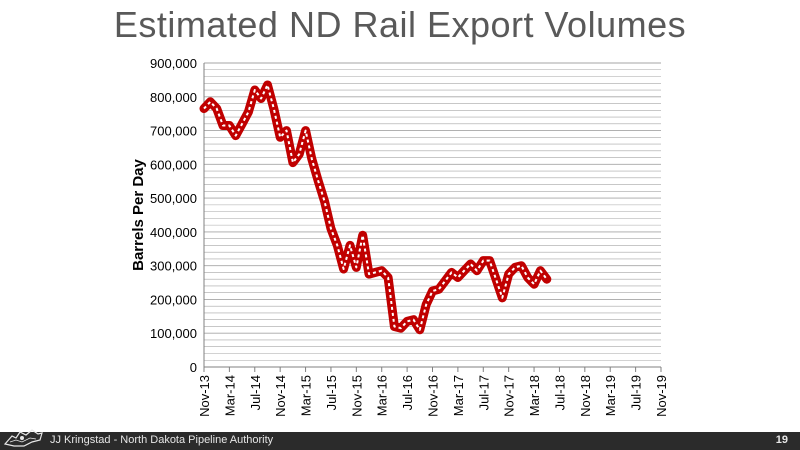 The image size is (800, 450). I want to click on y-tick-label: 800,000, so click(173, 97).